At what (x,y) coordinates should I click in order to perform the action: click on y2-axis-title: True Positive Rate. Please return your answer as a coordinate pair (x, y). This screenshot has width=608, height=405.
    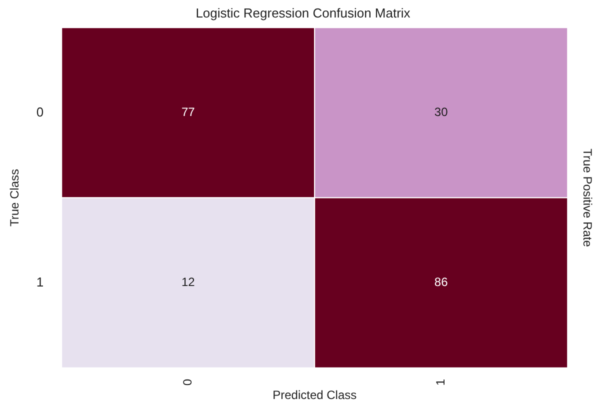
    Looking at the image, I should click on (587, 198).